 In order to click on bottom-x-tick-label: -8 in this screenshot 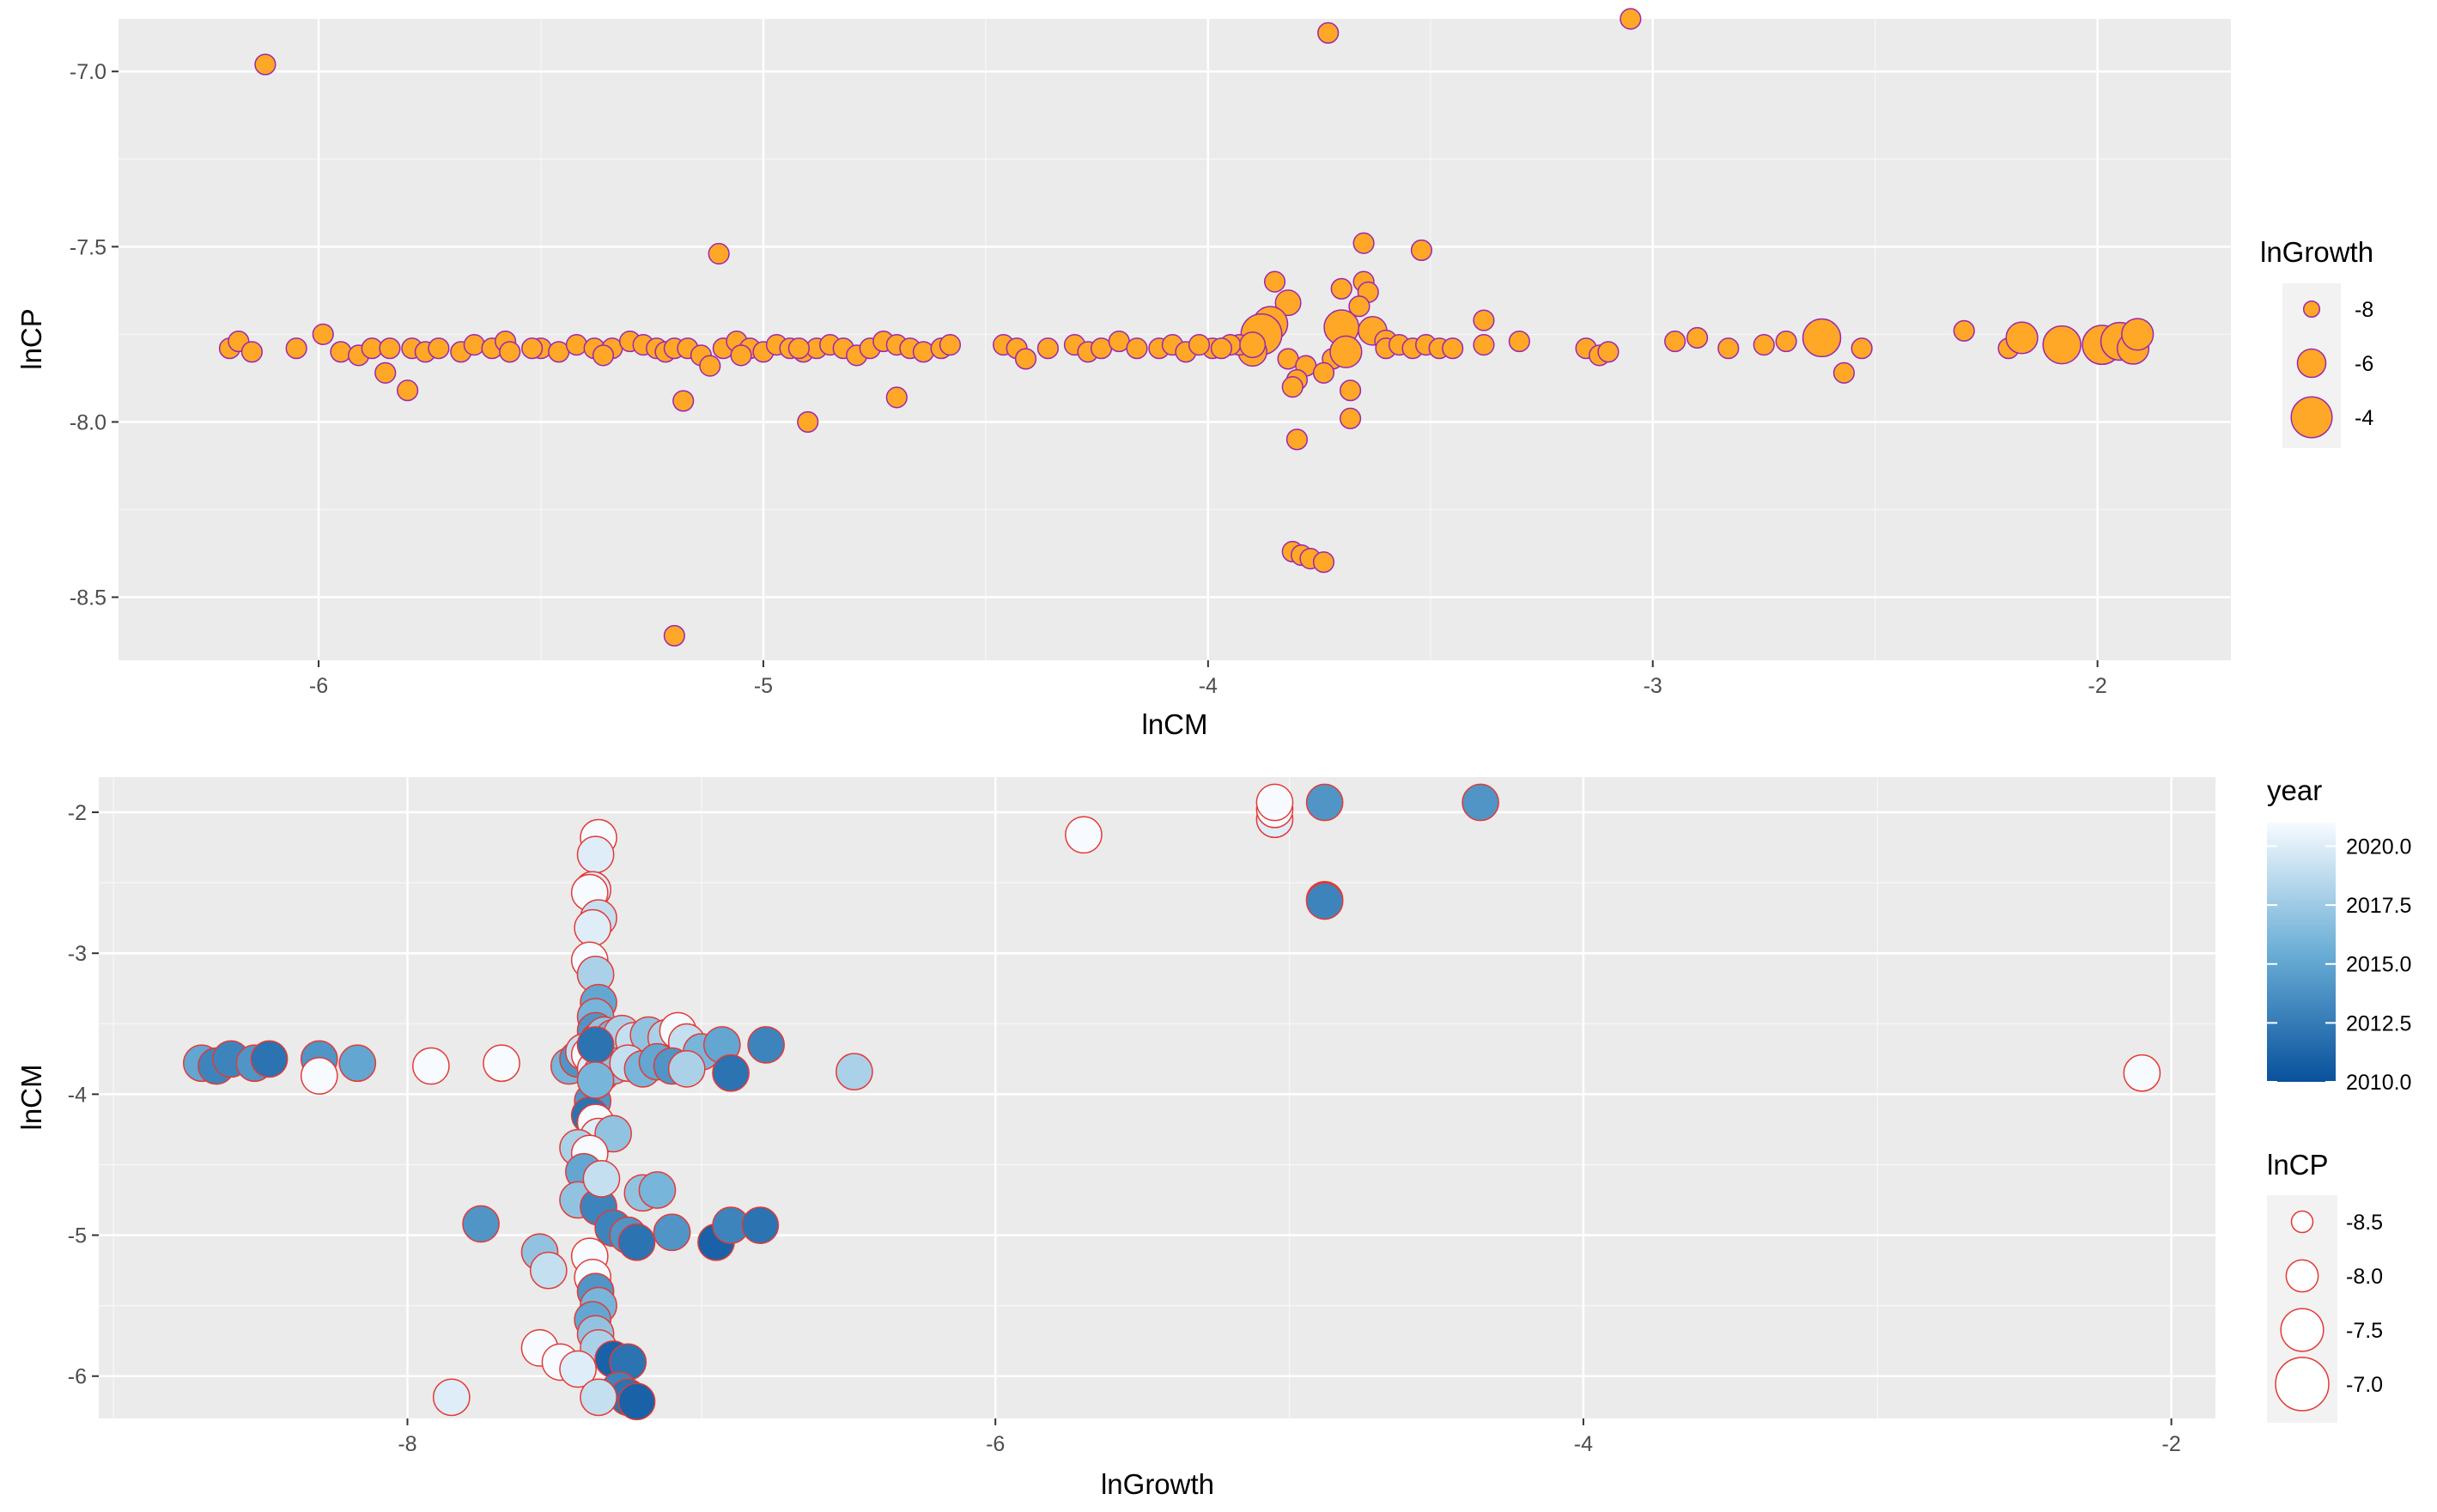, I will do `click(407, 1444)`.